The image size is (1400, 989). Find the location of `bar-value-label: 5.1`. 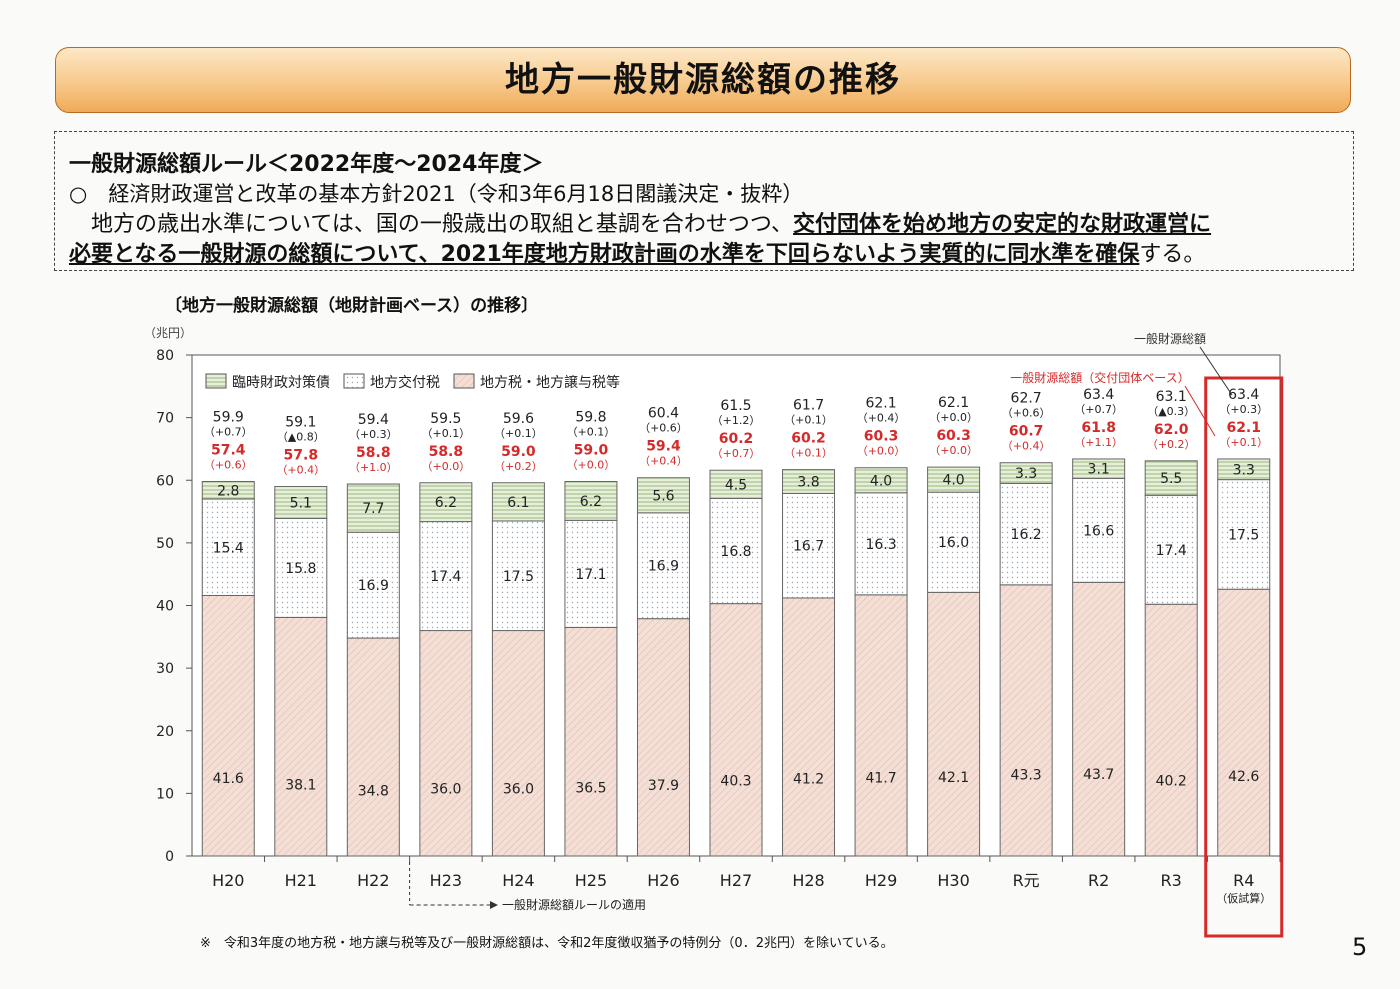

bar-value-label: 5.1 is located at coordinates (301, 503).